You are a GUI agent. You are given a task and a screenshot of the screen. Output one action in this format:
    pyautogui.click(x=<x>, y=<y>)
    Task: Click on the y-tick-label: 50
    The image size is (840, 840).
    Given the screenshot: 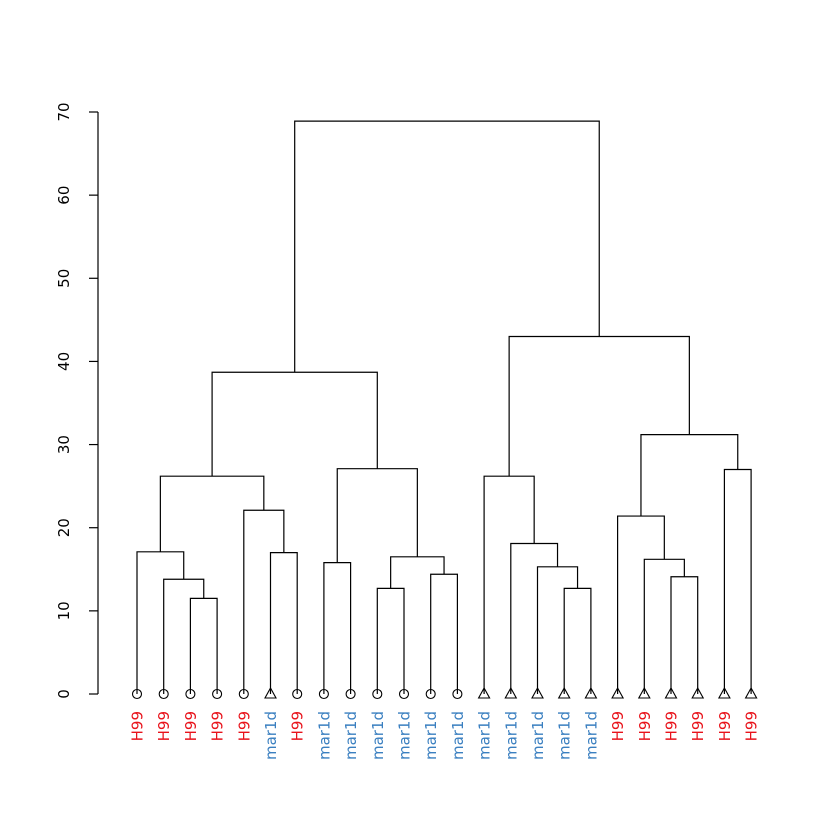 What is the action you would take?
    pyautogui.click(x=64, y=278)
    